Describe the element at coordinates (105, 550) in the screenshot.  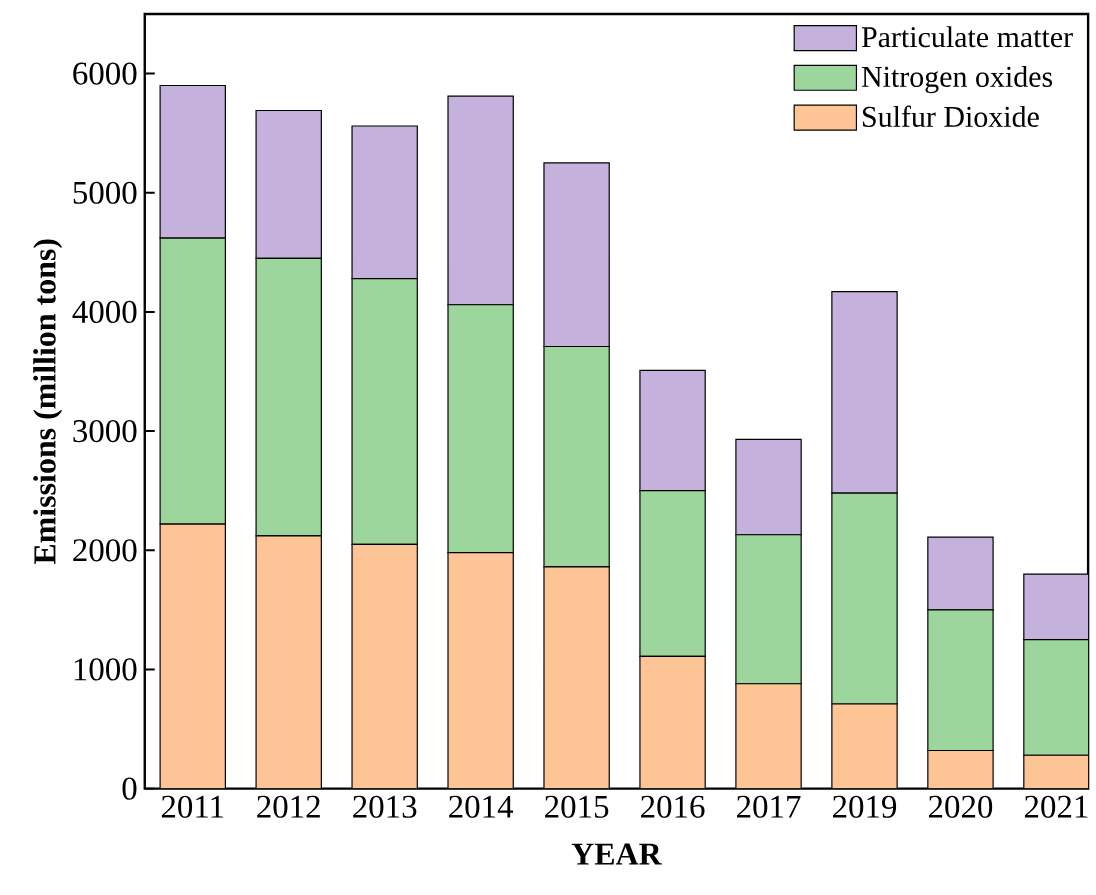
I see `y-tick-label: 2000` at that location.